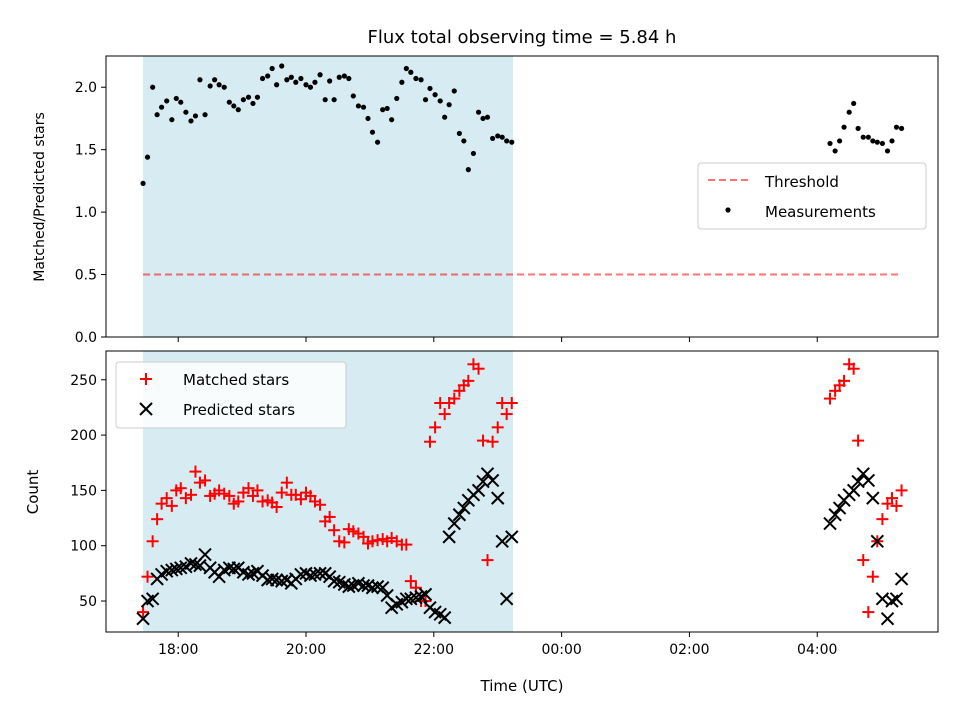 This screenshot has width=960, height=720. What do you see at coordinates (817, 650) in the screenshot?
I see `x-tick-label: 04:00` at bounding box center [817, 650].